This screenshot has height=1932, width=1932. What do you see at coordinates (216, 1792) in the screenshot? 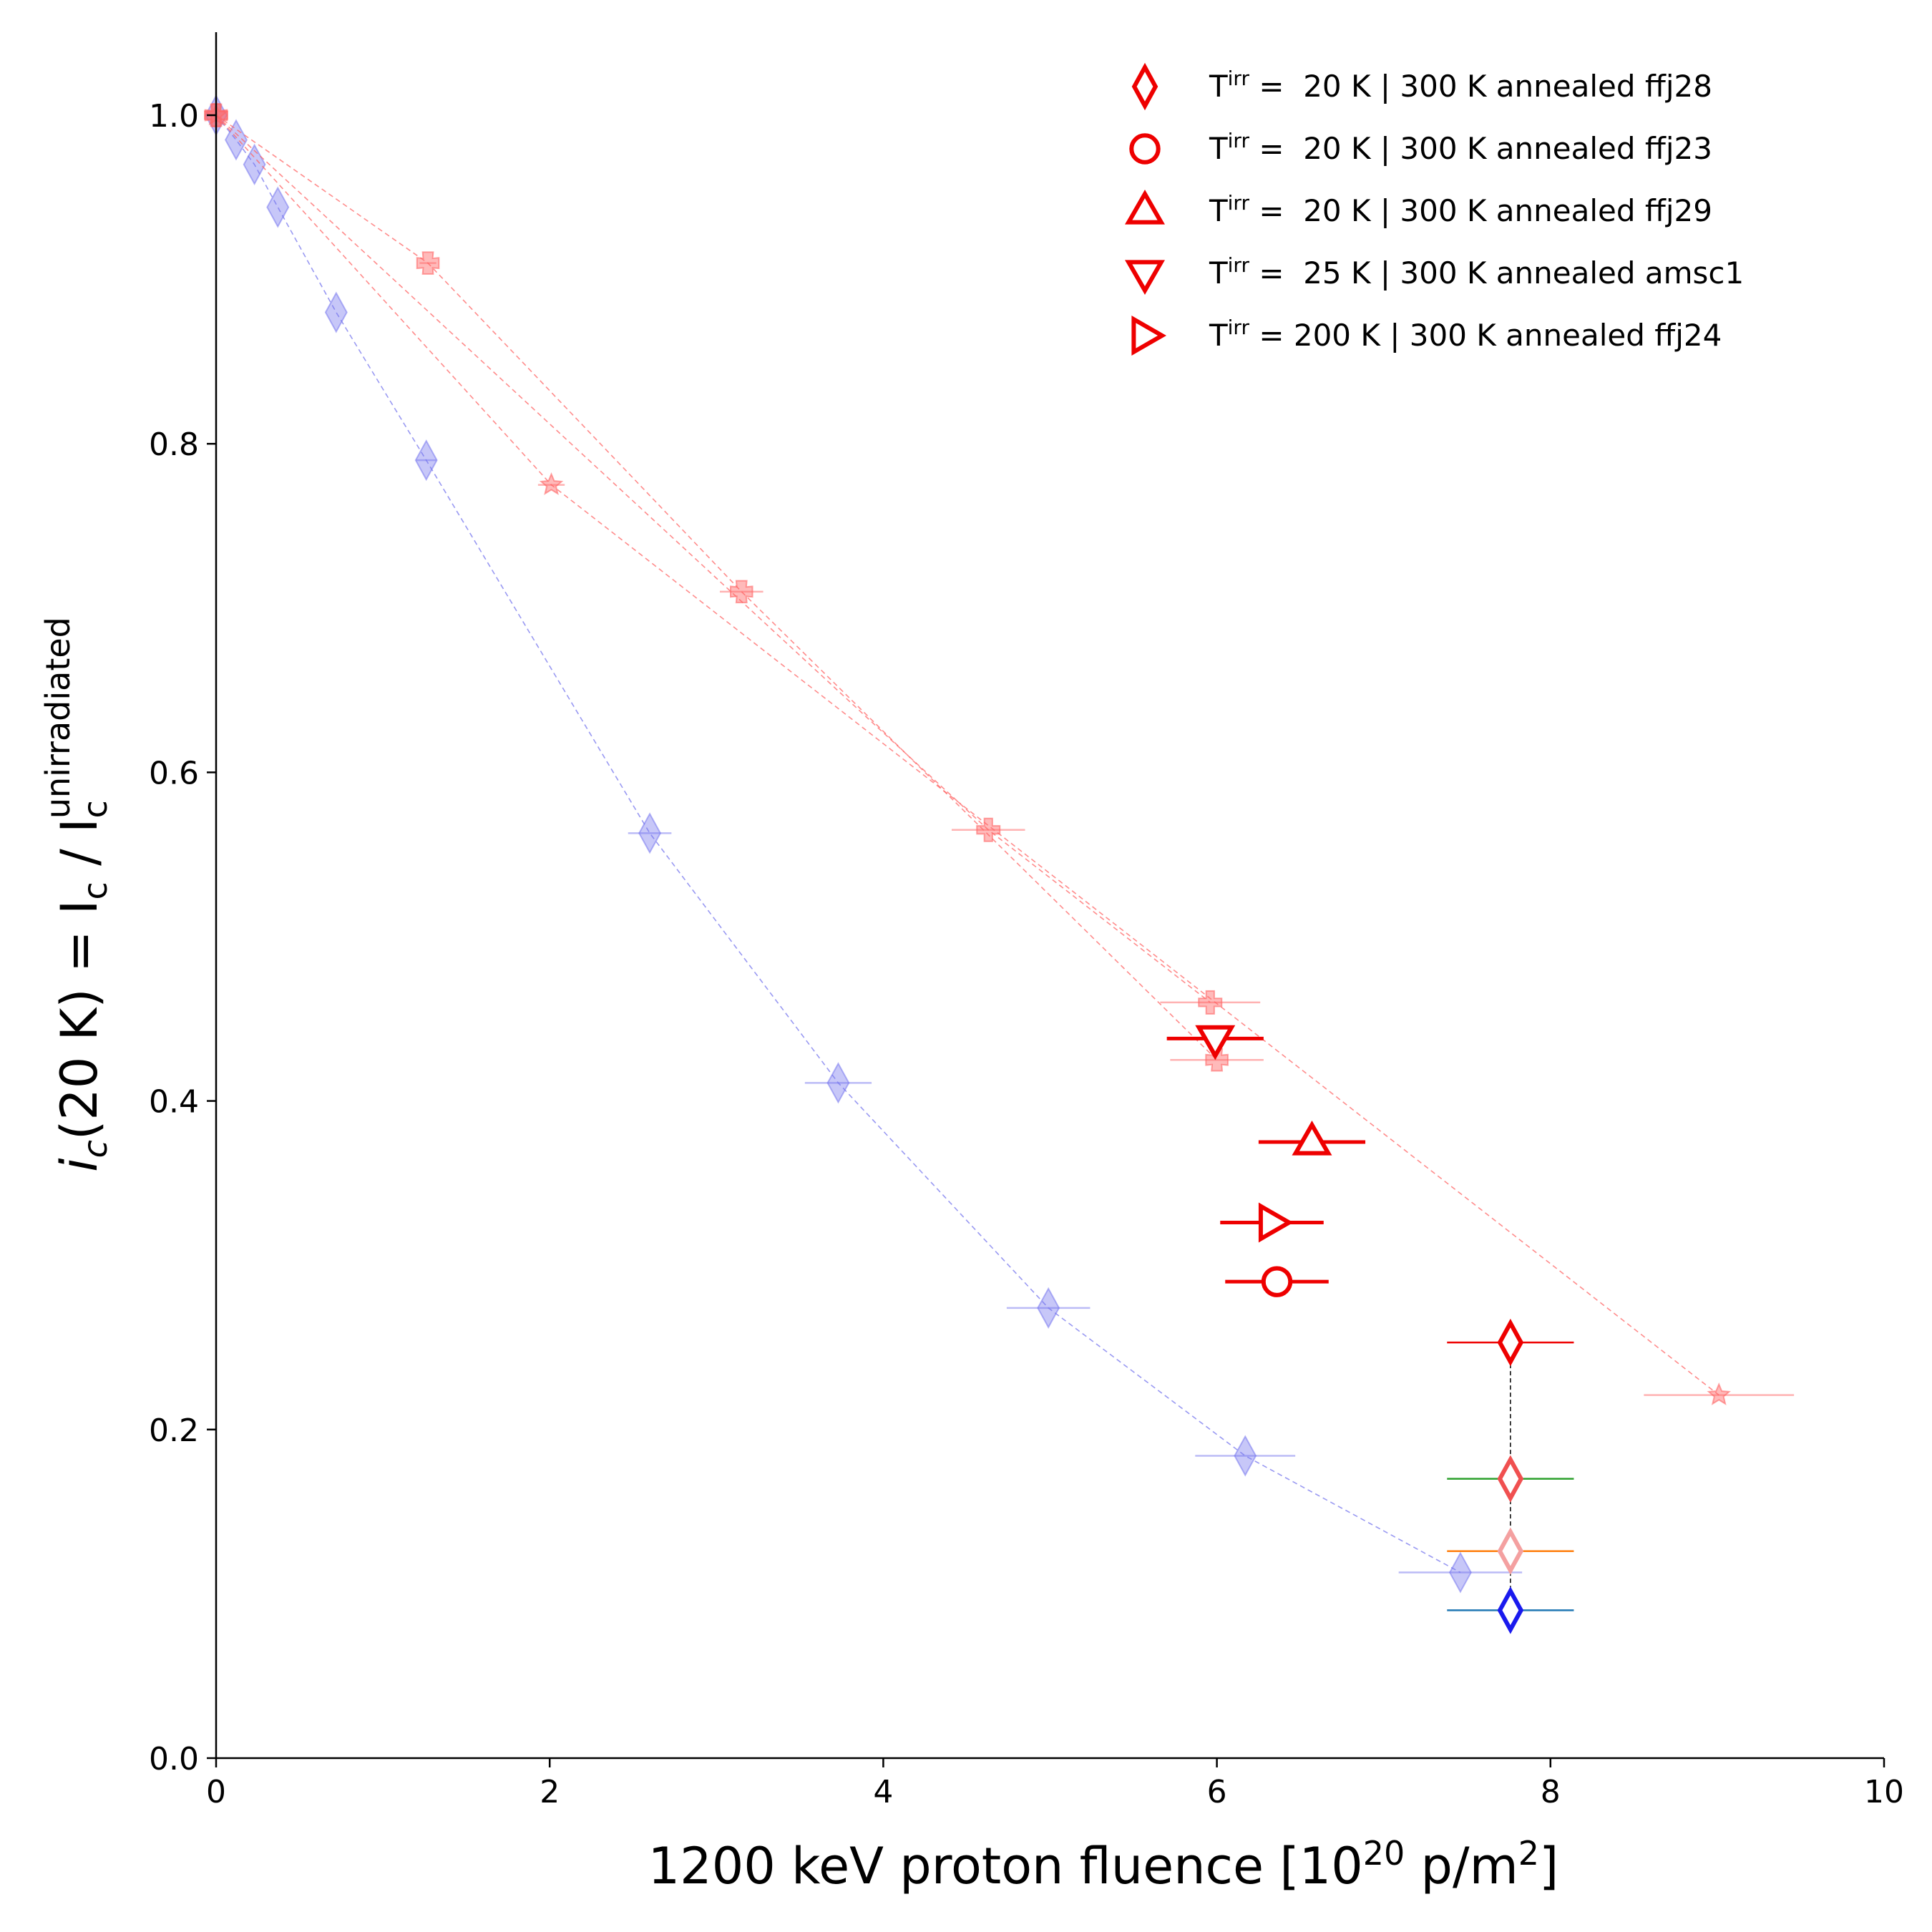
I see `x-tick-label: 0` at bounding box center [216, 1792].